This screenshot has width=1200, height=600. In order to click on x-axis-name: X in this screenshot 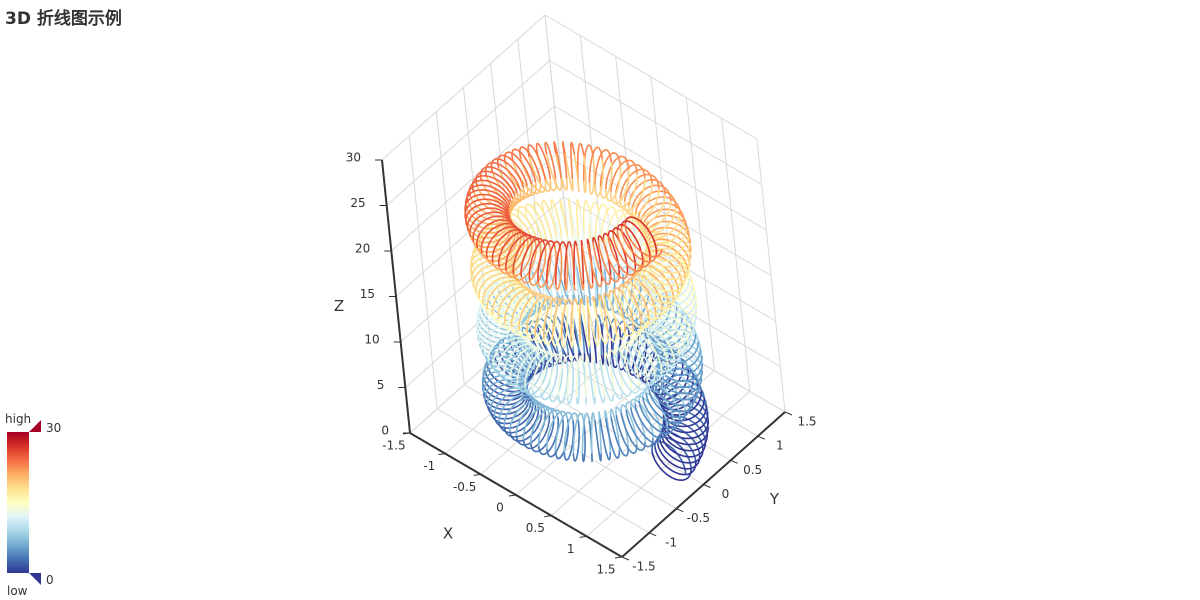, I will do `click(448, 534)`.